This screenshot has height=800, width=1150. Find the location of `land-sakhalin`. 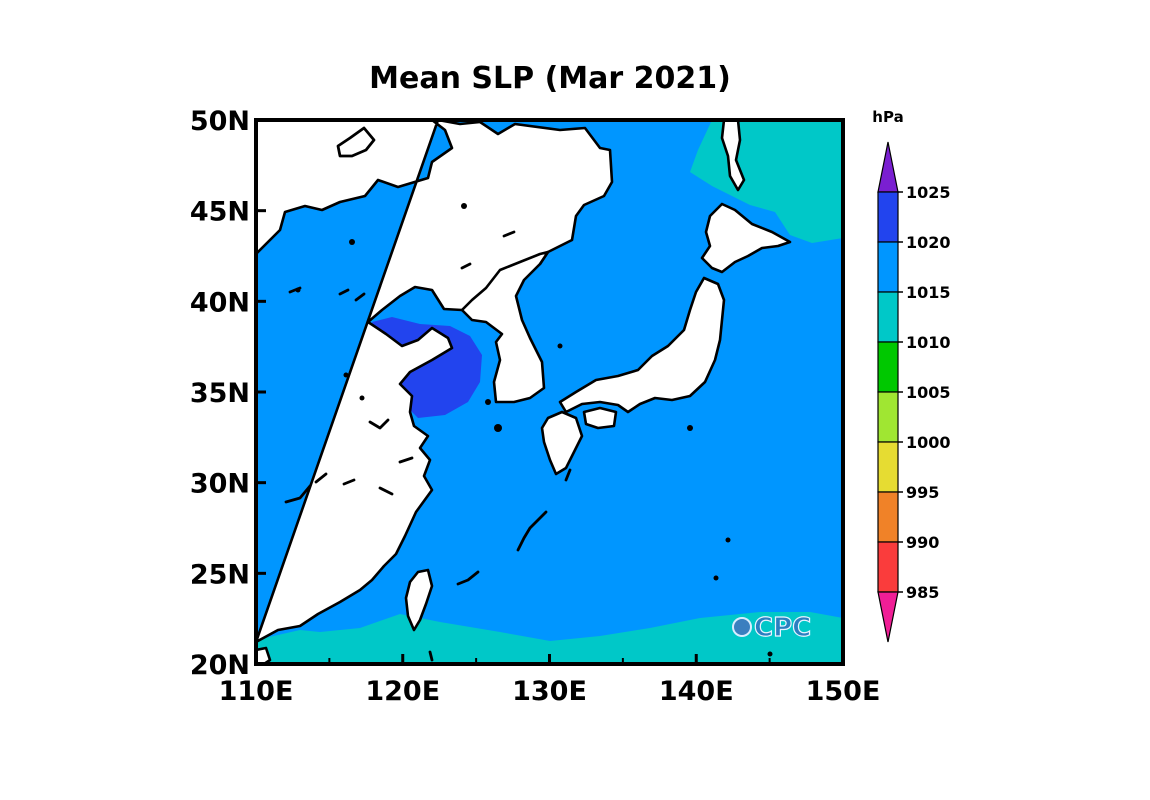

land-sakhalin is located at coordinates (733, 156).